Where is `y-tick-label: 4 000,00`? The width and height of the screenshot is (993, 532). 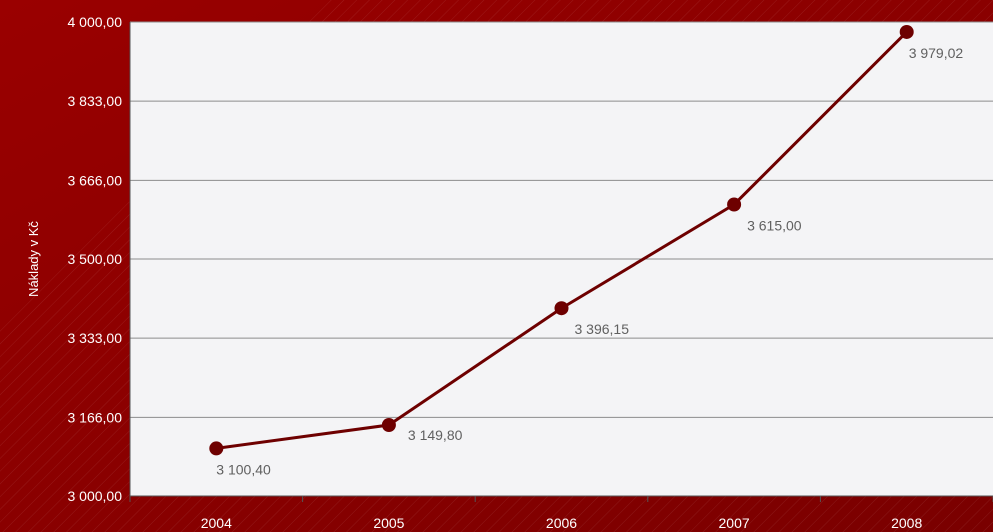
y-tick-label: 4 000,00 is located at coordinates (95, 22).